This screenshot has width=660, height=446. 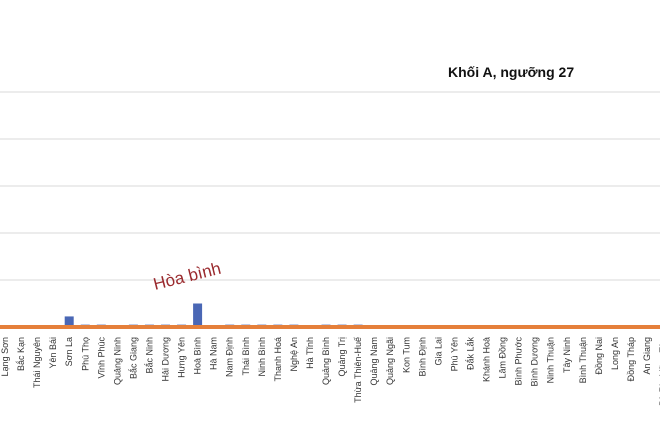 What do you see at coordinates (390, 361) in the screenshot?
I see `x-tick-label: Quảng Ngãi` at bounding box center [390, 361].